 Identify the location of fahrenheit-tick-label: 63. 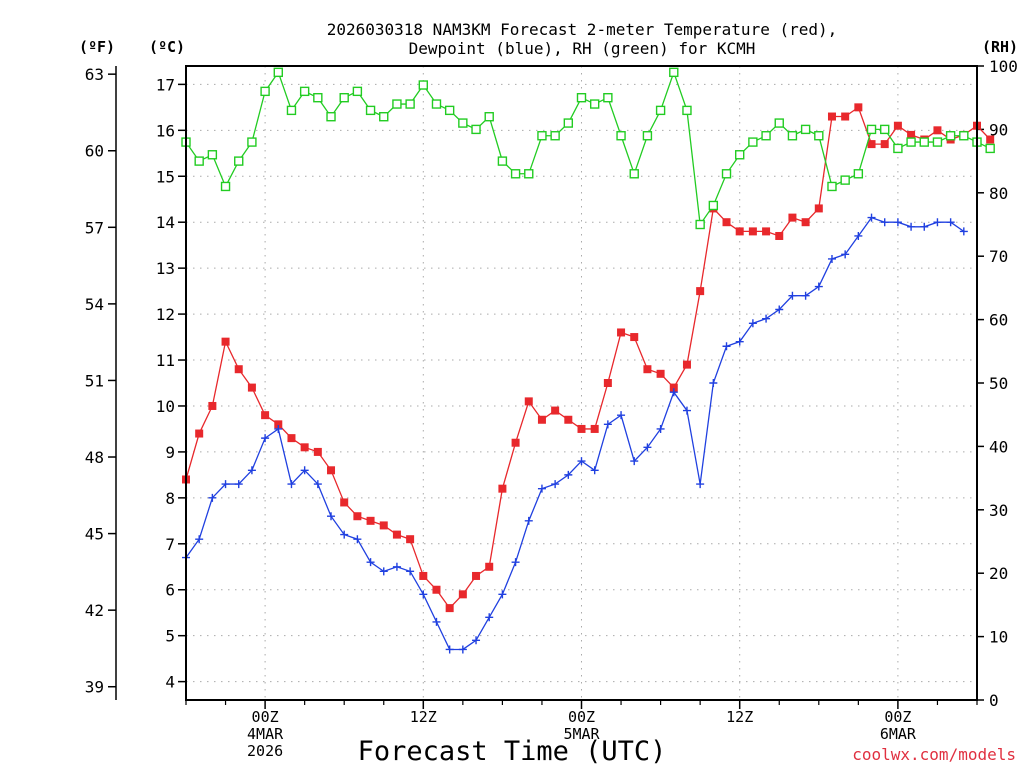
(94, 74).